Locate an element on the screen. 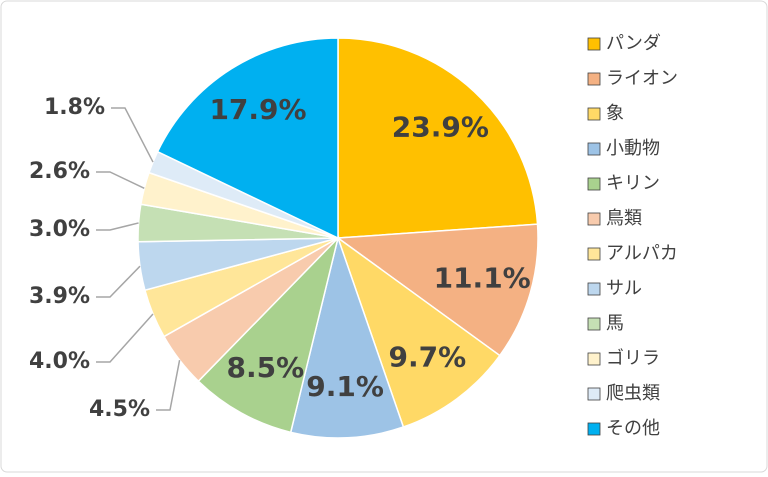  data-label: 9.1% is located at coordinates (345, 386).